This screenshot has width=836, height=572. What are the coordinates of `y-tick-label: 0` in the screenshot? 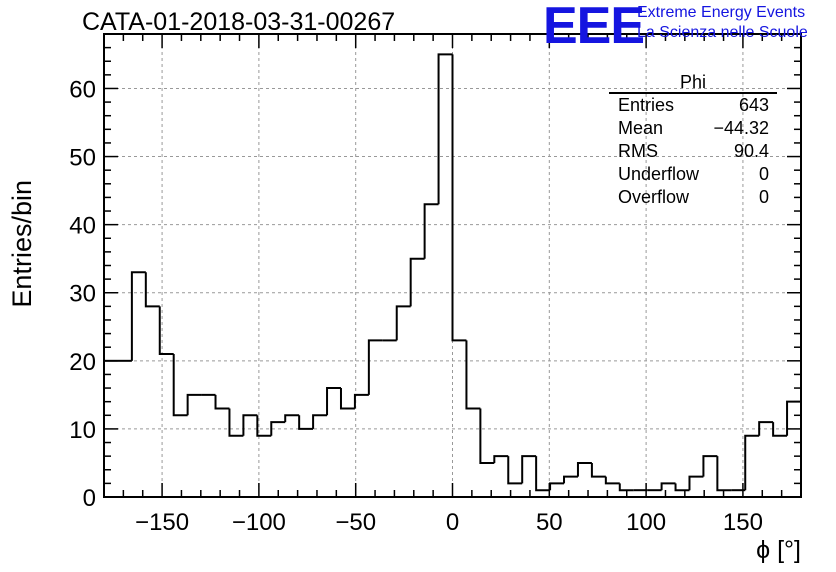 It's located at (89, 498).